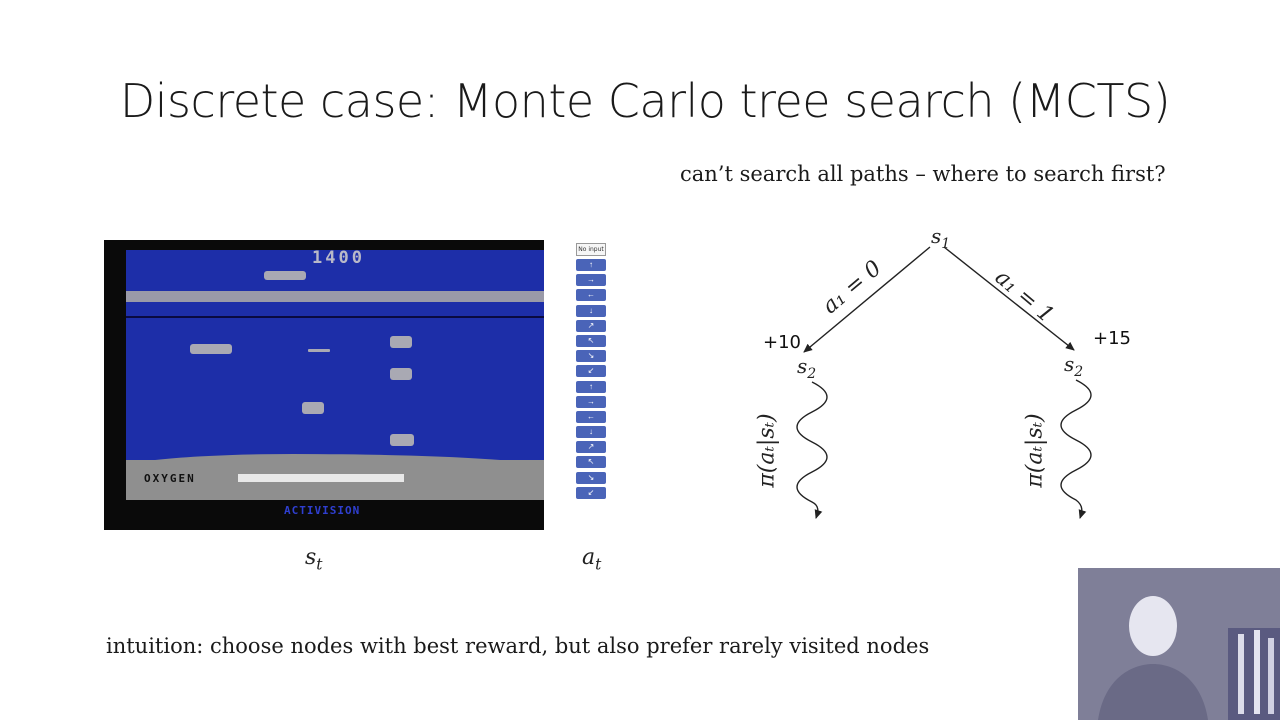  Describe the element at coordinates (1074, 366) in the screenshot. I see `right-child-node-label: s2` at that location.